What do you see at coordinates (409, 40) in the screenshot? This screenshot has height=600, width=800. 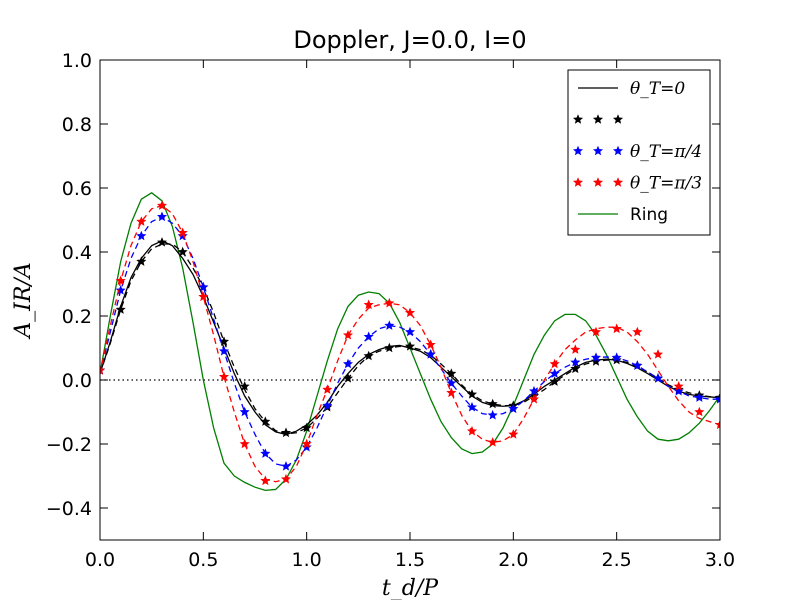 I see `chart-title: Doppler, J=0.0, I=0` at bounding box center [409, 40].